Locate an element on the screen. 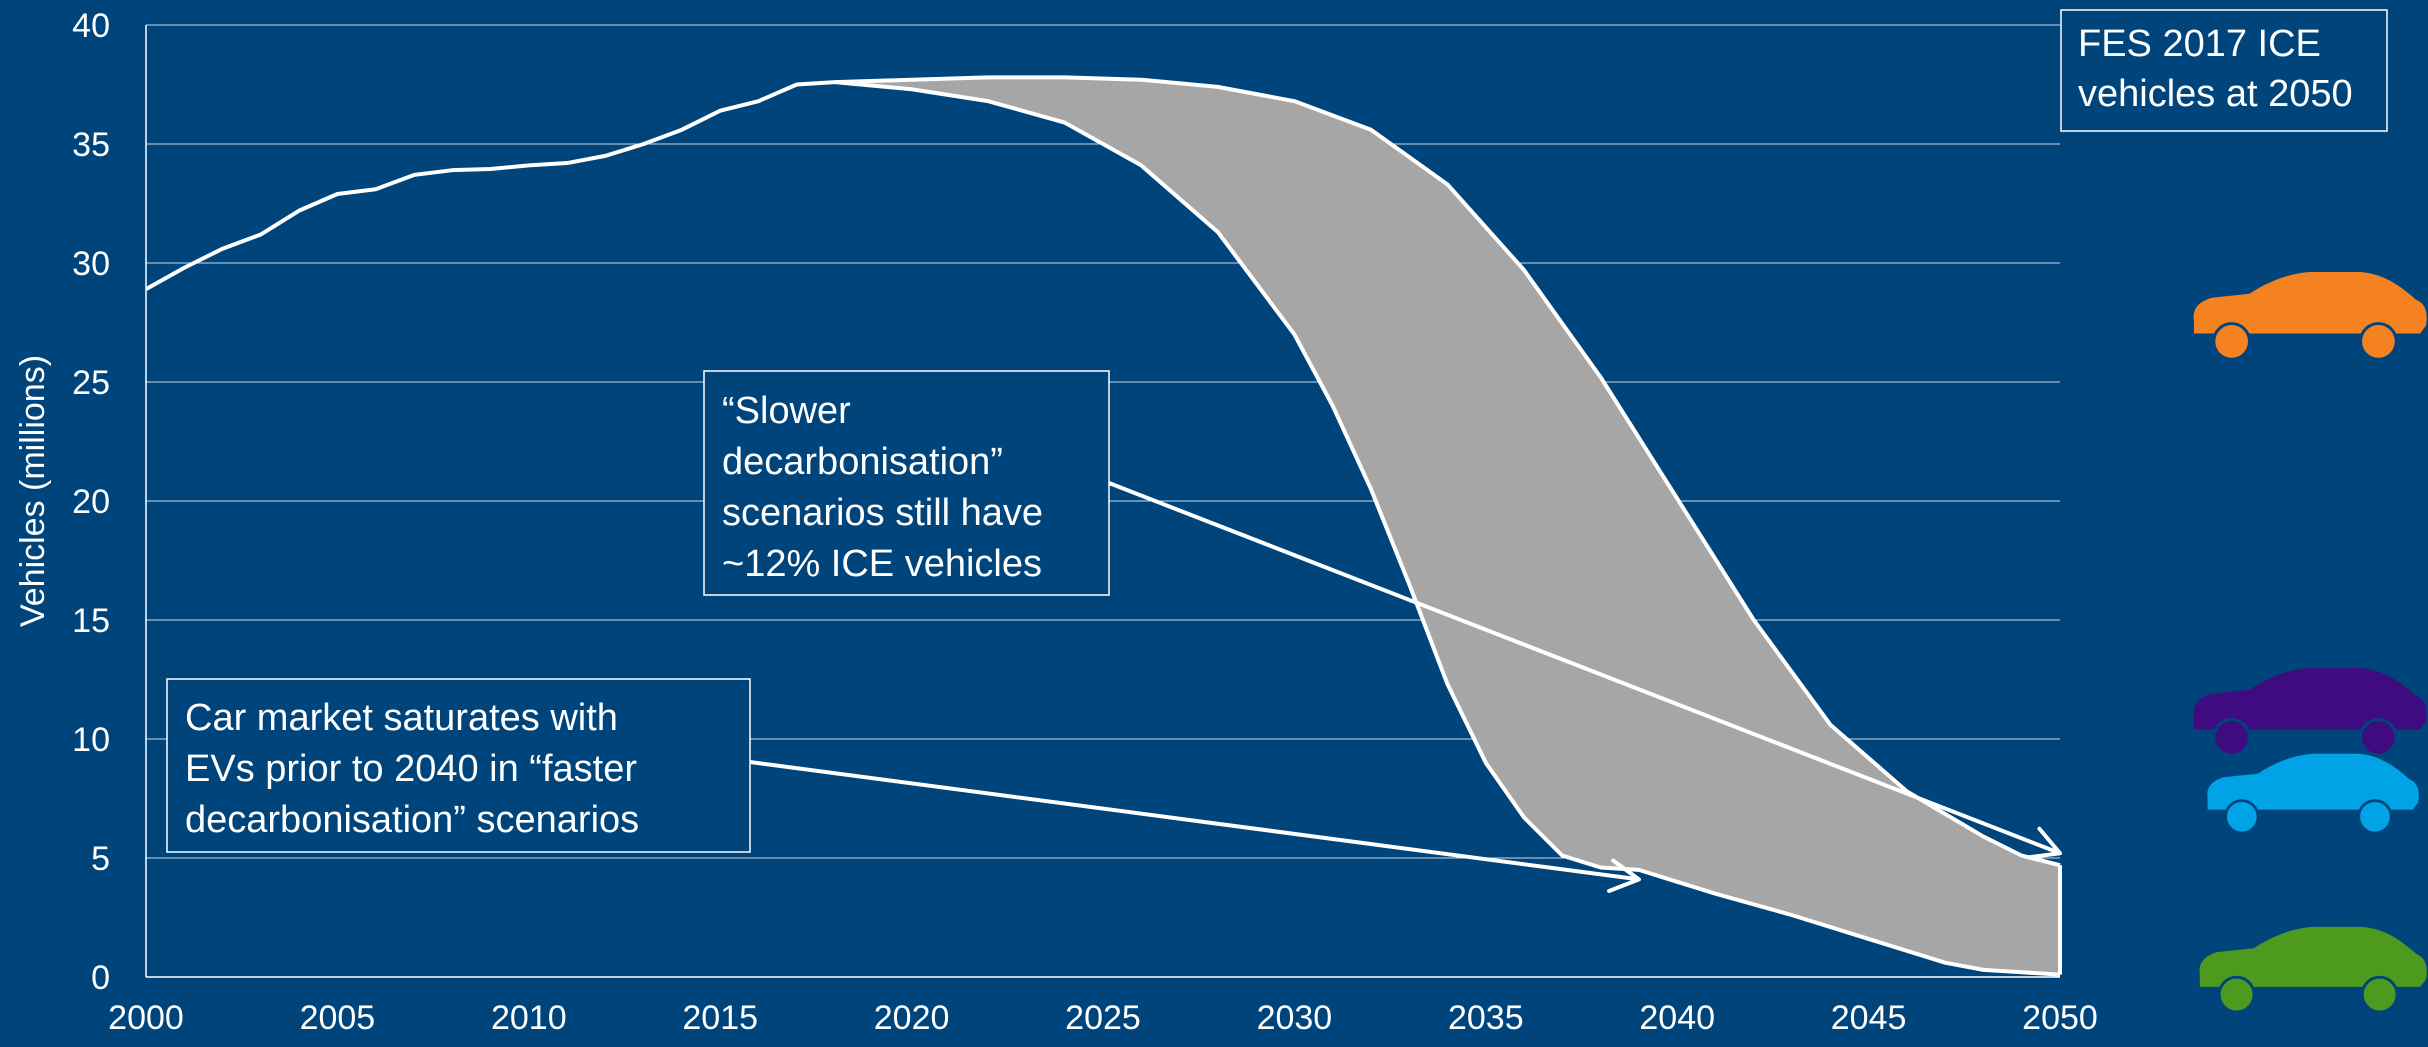 This screenshot has height=1047, width=2428. slower-note-text-line: ~12% ICE vehicles is located at coordinates (882, 564).